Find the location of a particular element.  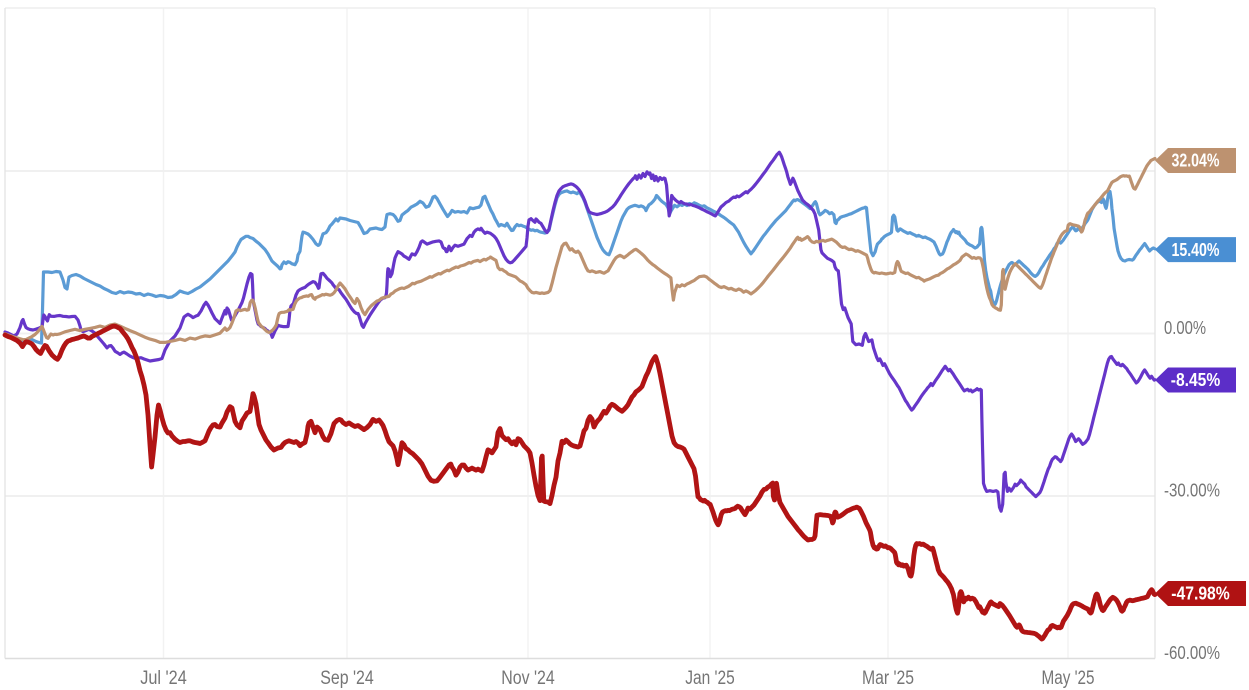

svg-text: -60.00% is located at coordinates (1192, 652).